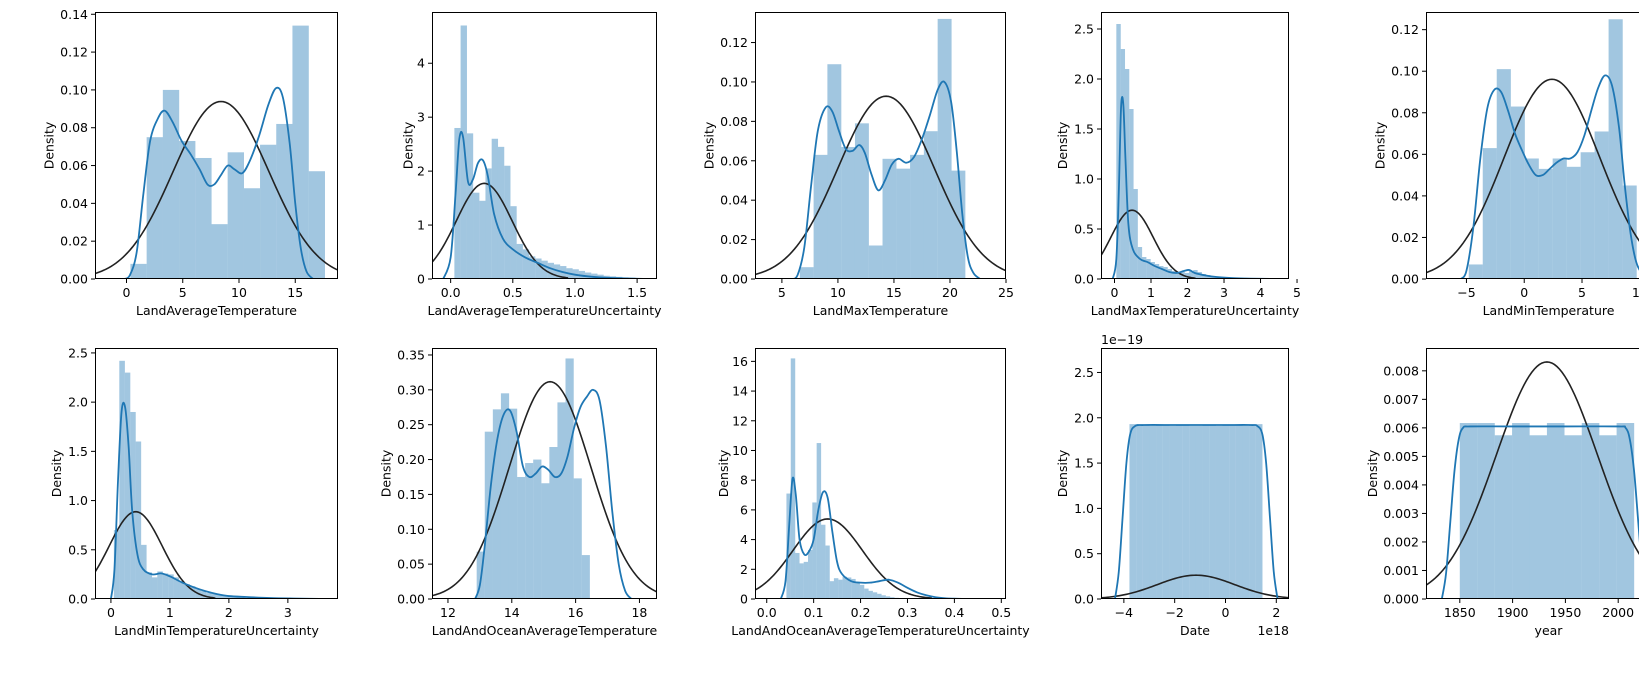 The image size is (1639, 682). What do you see at coordinates (1084, 29) in the screenshot?
I see `y-tick-label: 2.5` at bounding box center [1084, 29].